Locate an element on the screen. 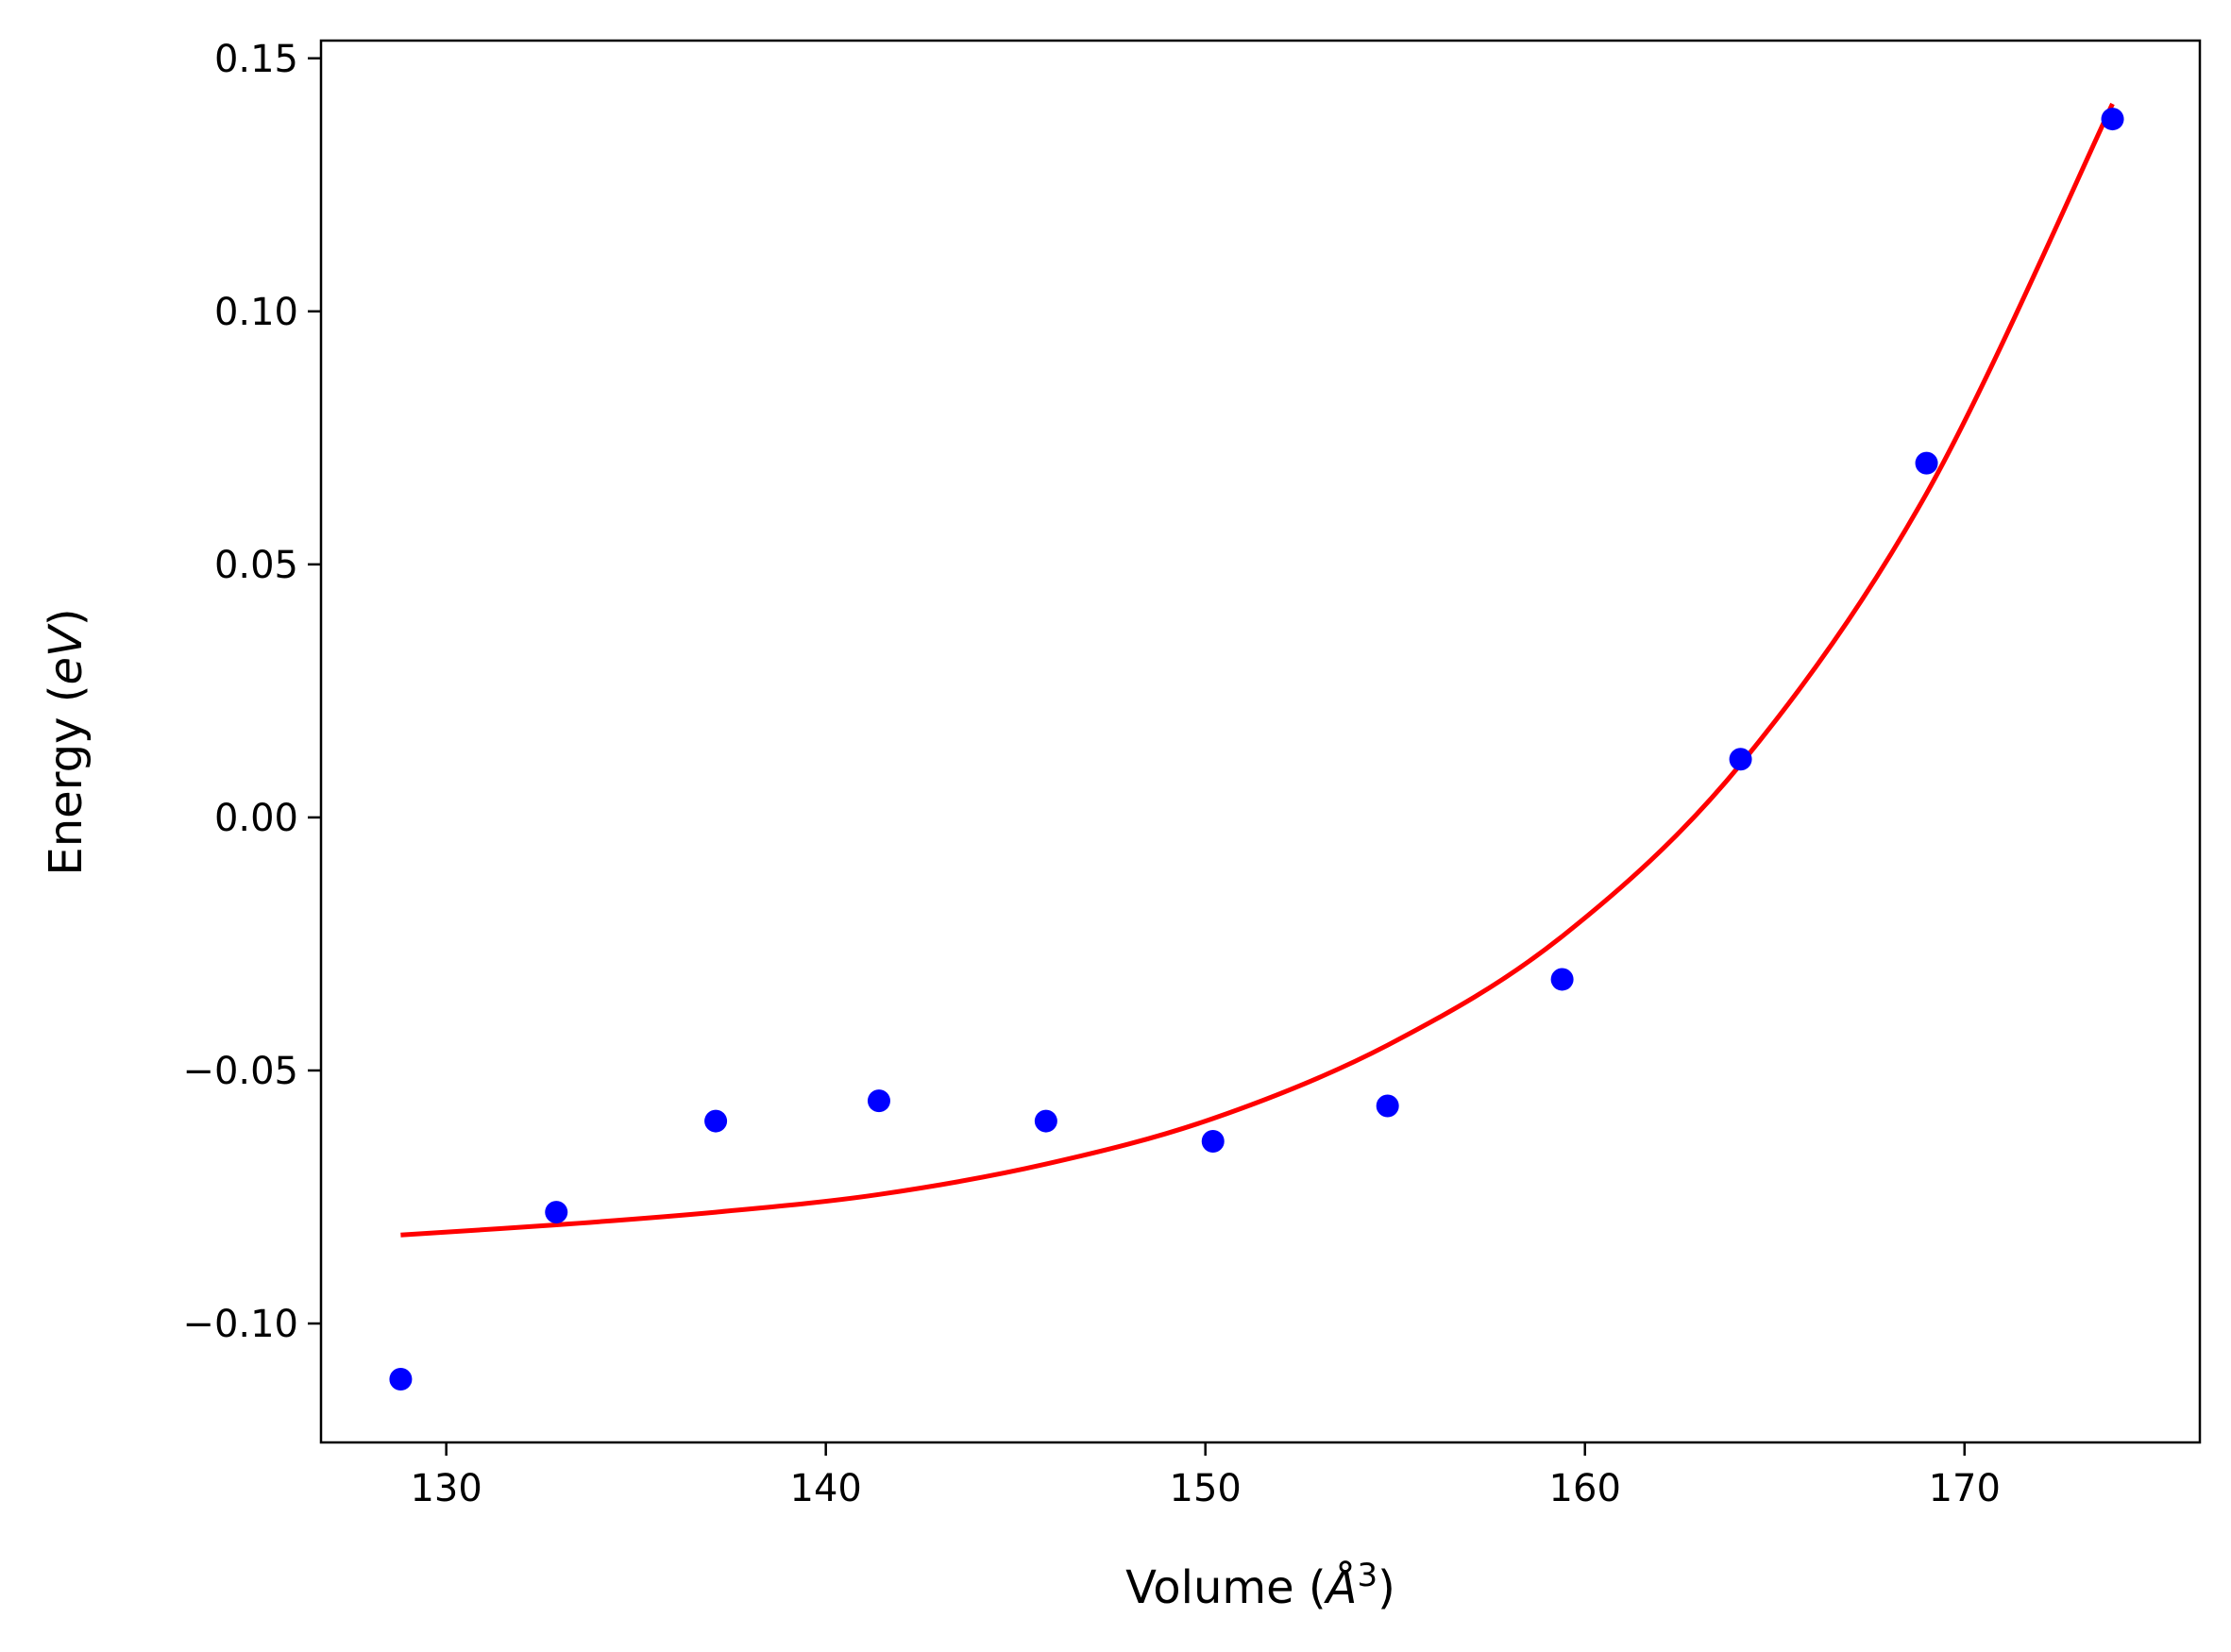  x-tick-label: 140 is located at coordinates (826, 1488).